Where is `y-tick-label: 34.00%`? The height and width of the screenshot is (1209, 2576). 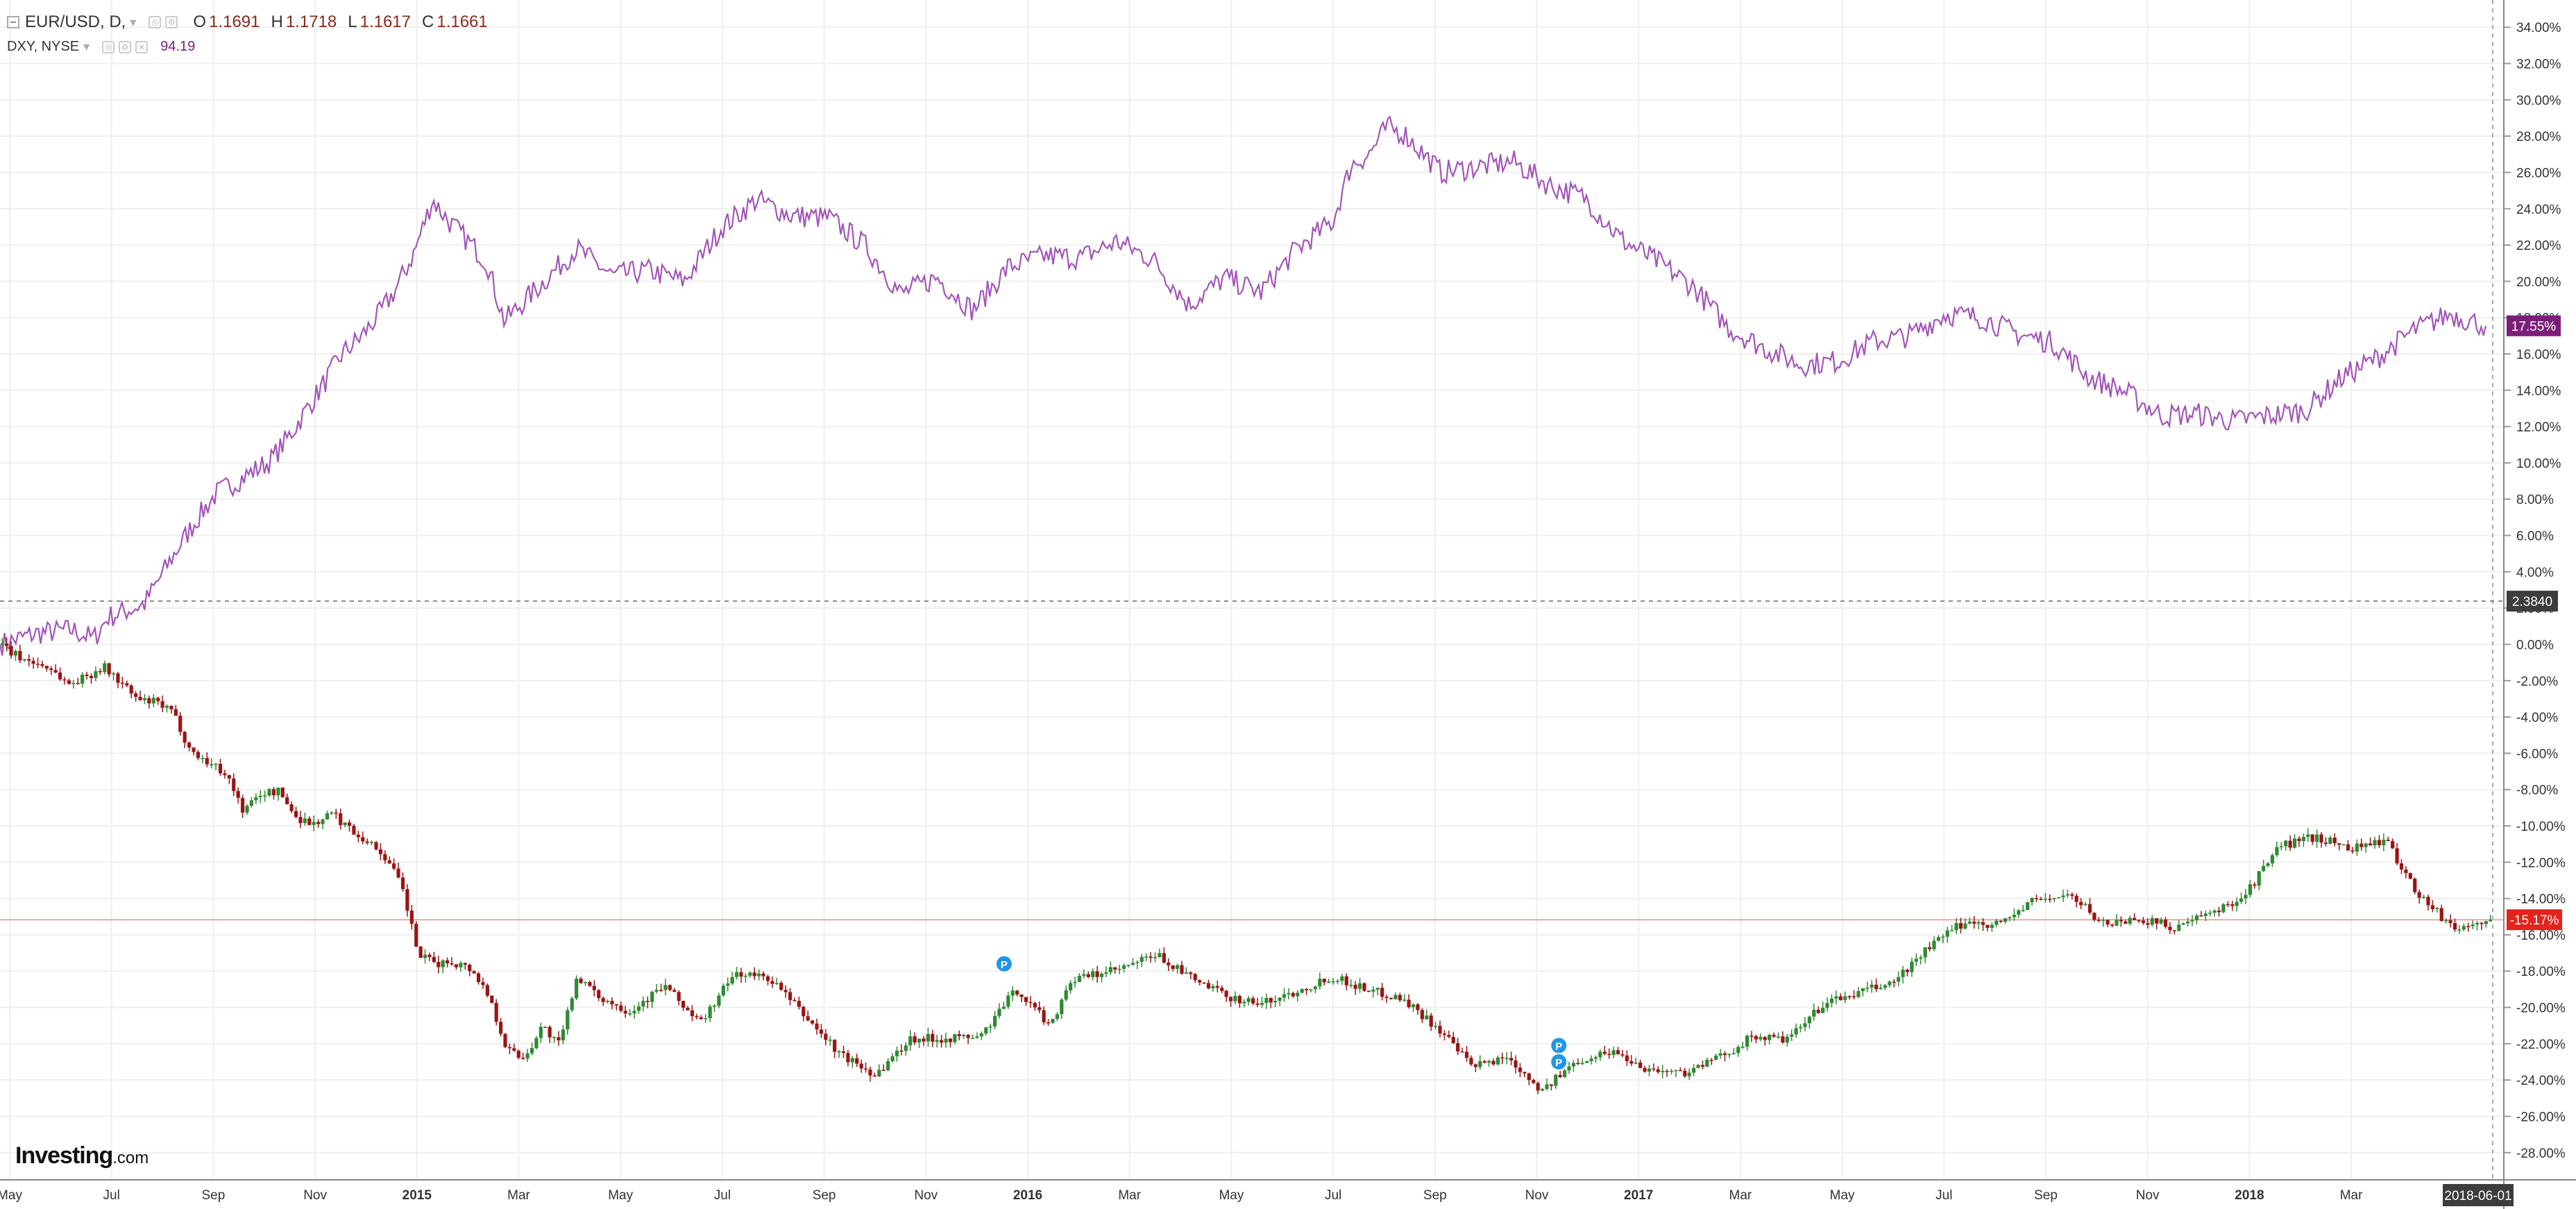
y-tick-label: 34.00% is located at coordinates (2539, 28).